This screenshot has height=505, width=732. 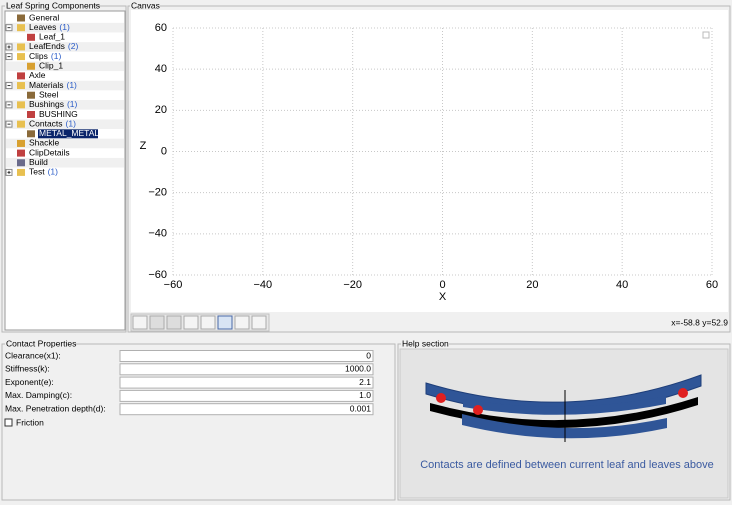 I want to click on toolbar, so click(x=200, y=322).